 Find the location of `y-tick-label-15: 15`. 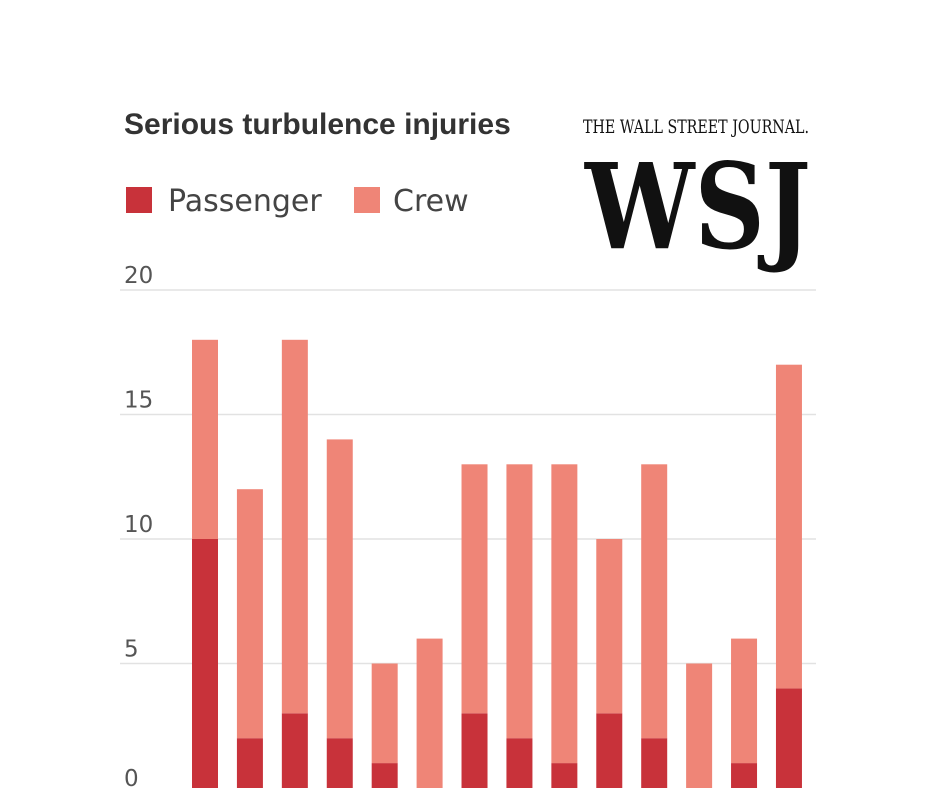

y-tick-label-15: 15 is located at coordinates (138, 401).